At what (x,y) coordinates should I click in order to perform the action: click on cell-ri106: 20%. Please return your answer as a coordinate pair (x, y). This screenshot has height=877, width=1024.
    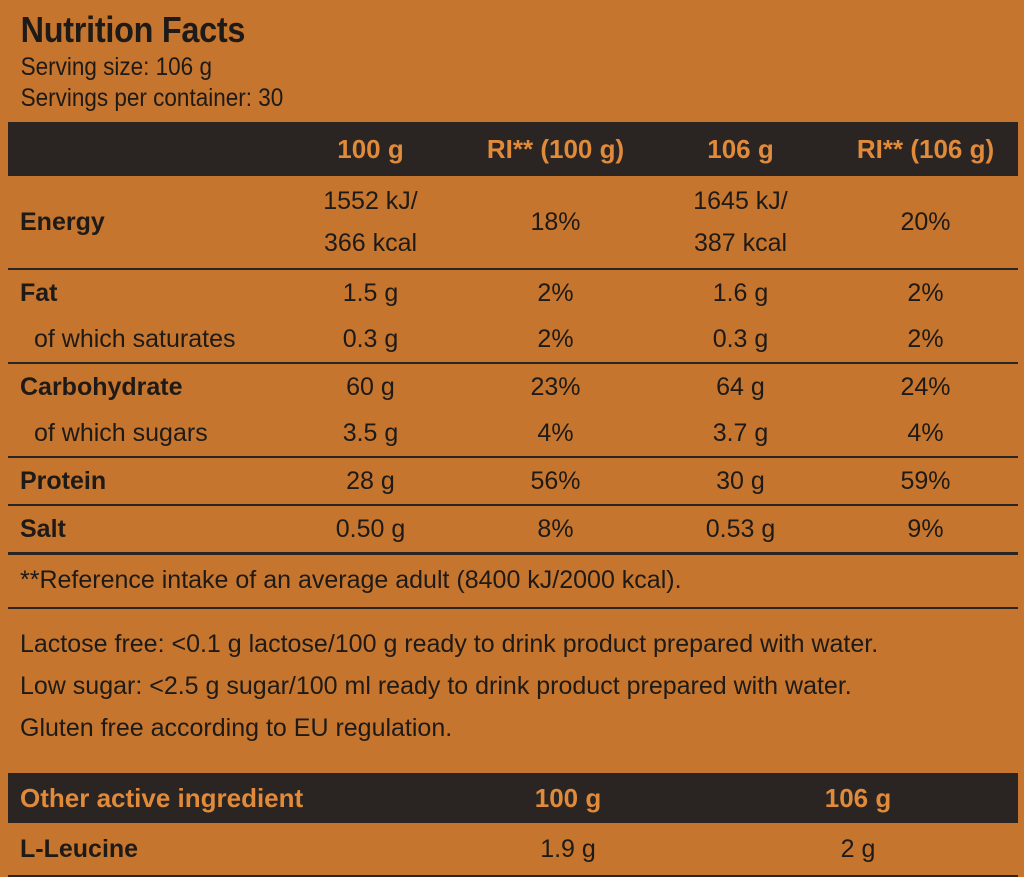
    Looking at the image, I should click on (925, 223).